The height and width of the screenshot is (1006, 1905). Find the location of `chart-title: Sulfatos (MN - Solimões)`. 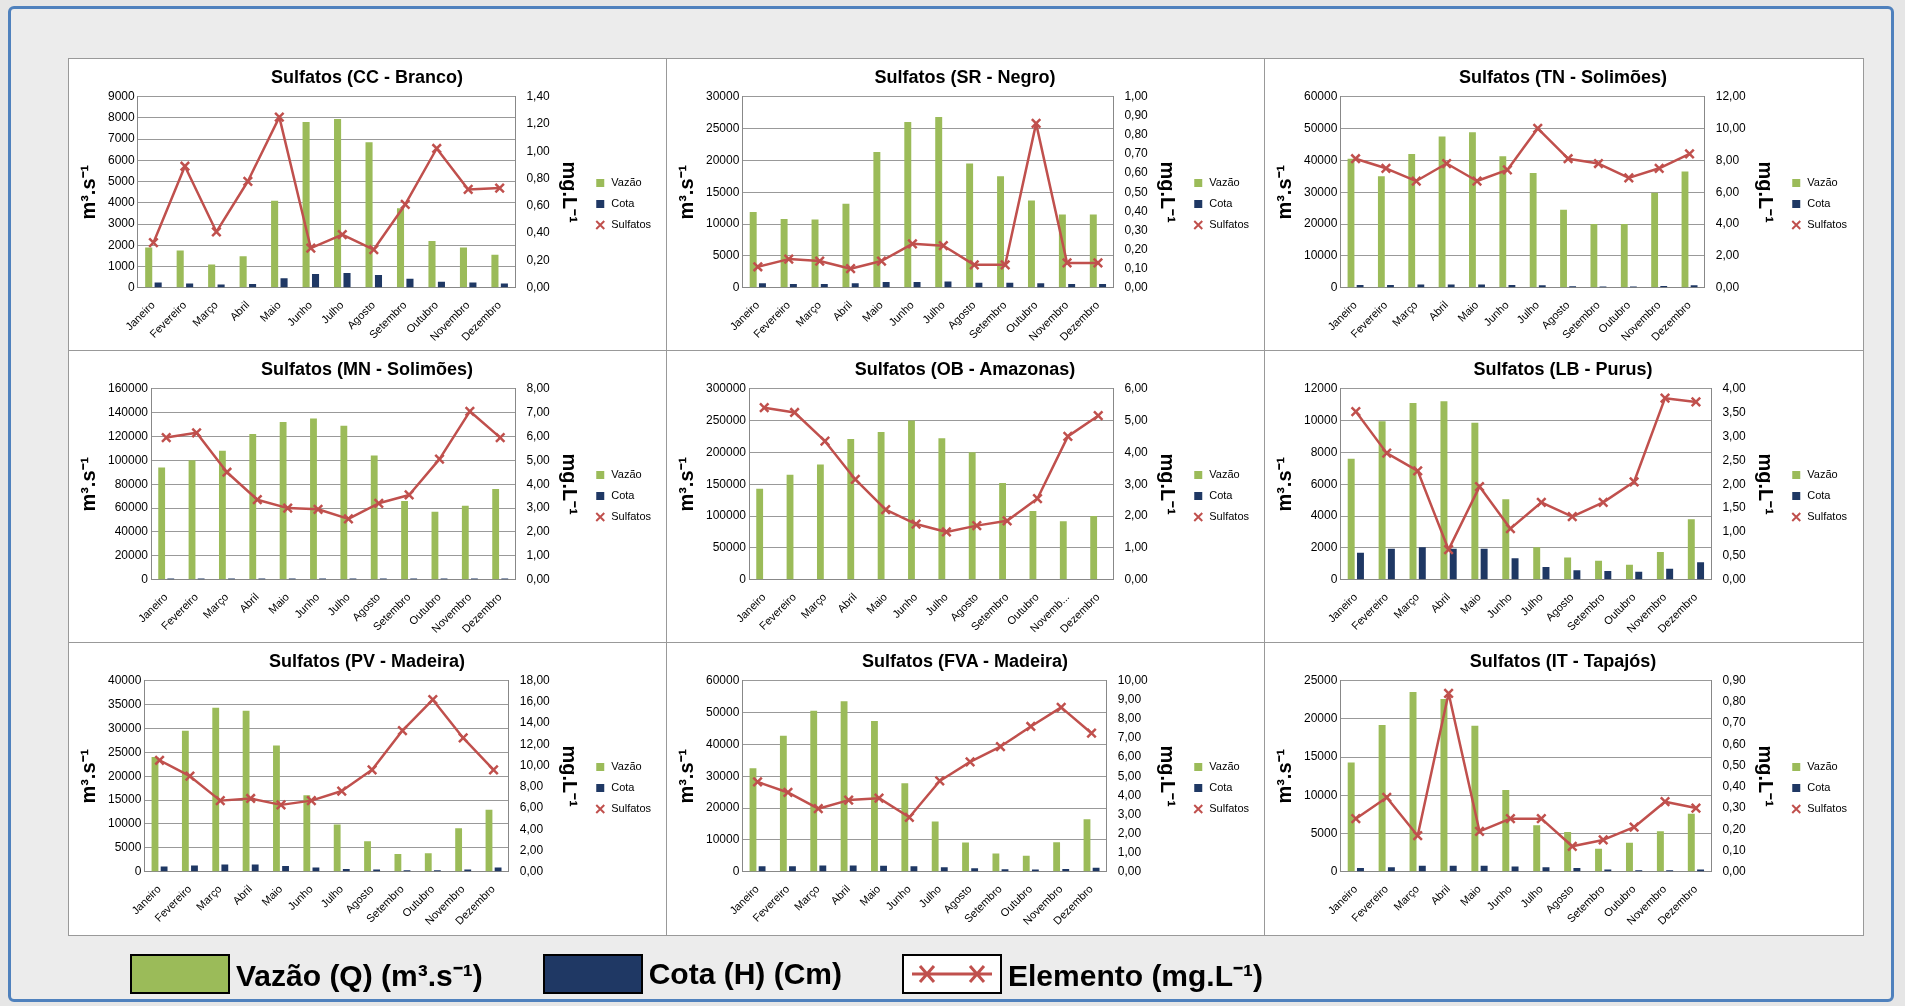

chart-title: Sulfatos (MN - Solimões) is located at coordinates (367, 368).